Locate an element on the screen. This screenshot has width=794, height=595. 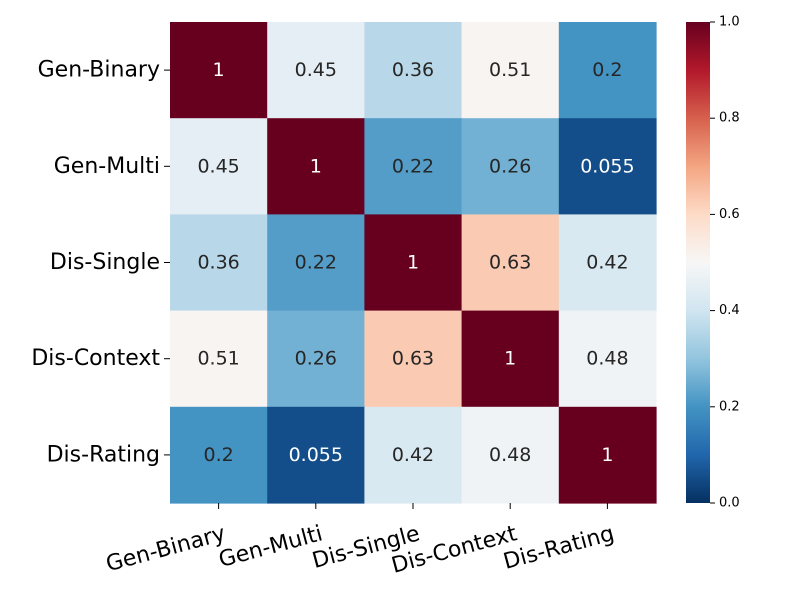
y-tick-label: Dis-Context is located at coordinates (95, 358).